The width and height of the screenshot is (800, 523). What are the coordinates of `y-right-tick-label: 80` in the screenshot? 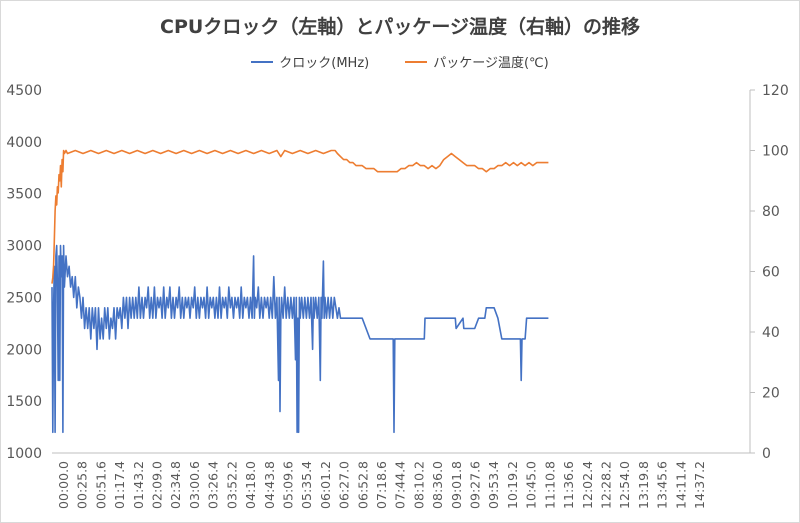 It's located at (771, 212).